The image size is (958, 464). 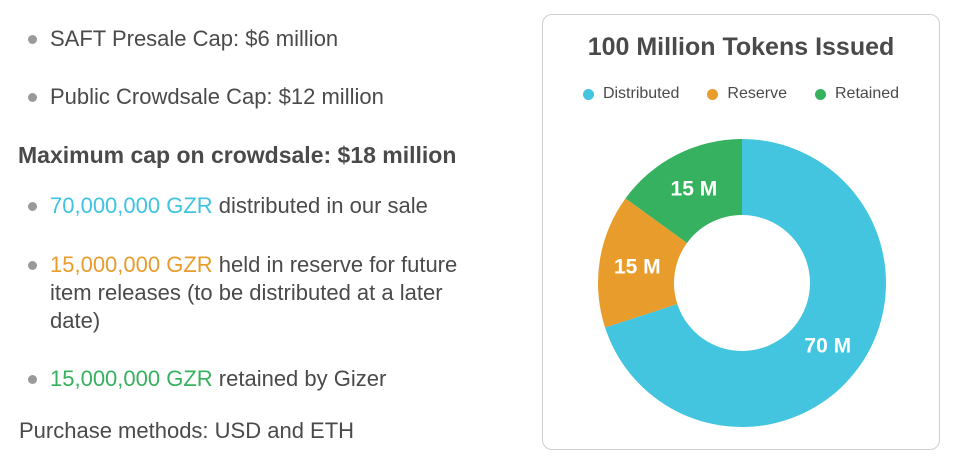 What do you see at coordinates (217, 96) in the screenshot?
I see `public-cap-text: Public Crowdsale Cap: $12 million` at bounding box center [217, 96].